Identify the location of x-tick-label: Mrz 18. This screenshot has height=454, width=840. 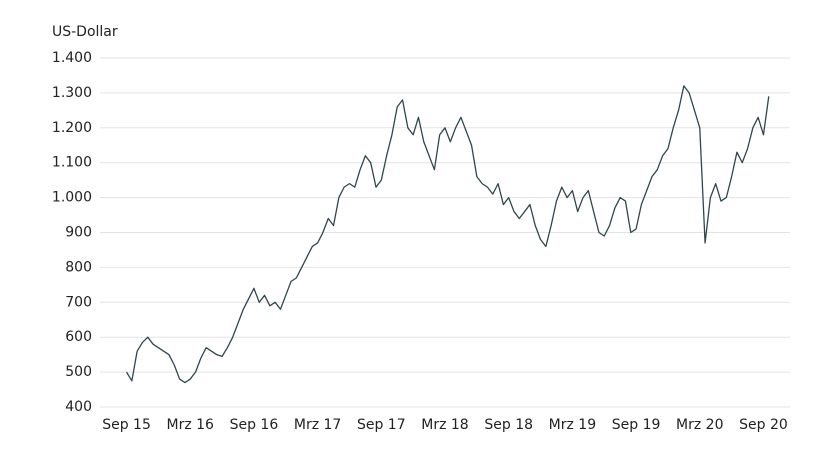
(444, 425).